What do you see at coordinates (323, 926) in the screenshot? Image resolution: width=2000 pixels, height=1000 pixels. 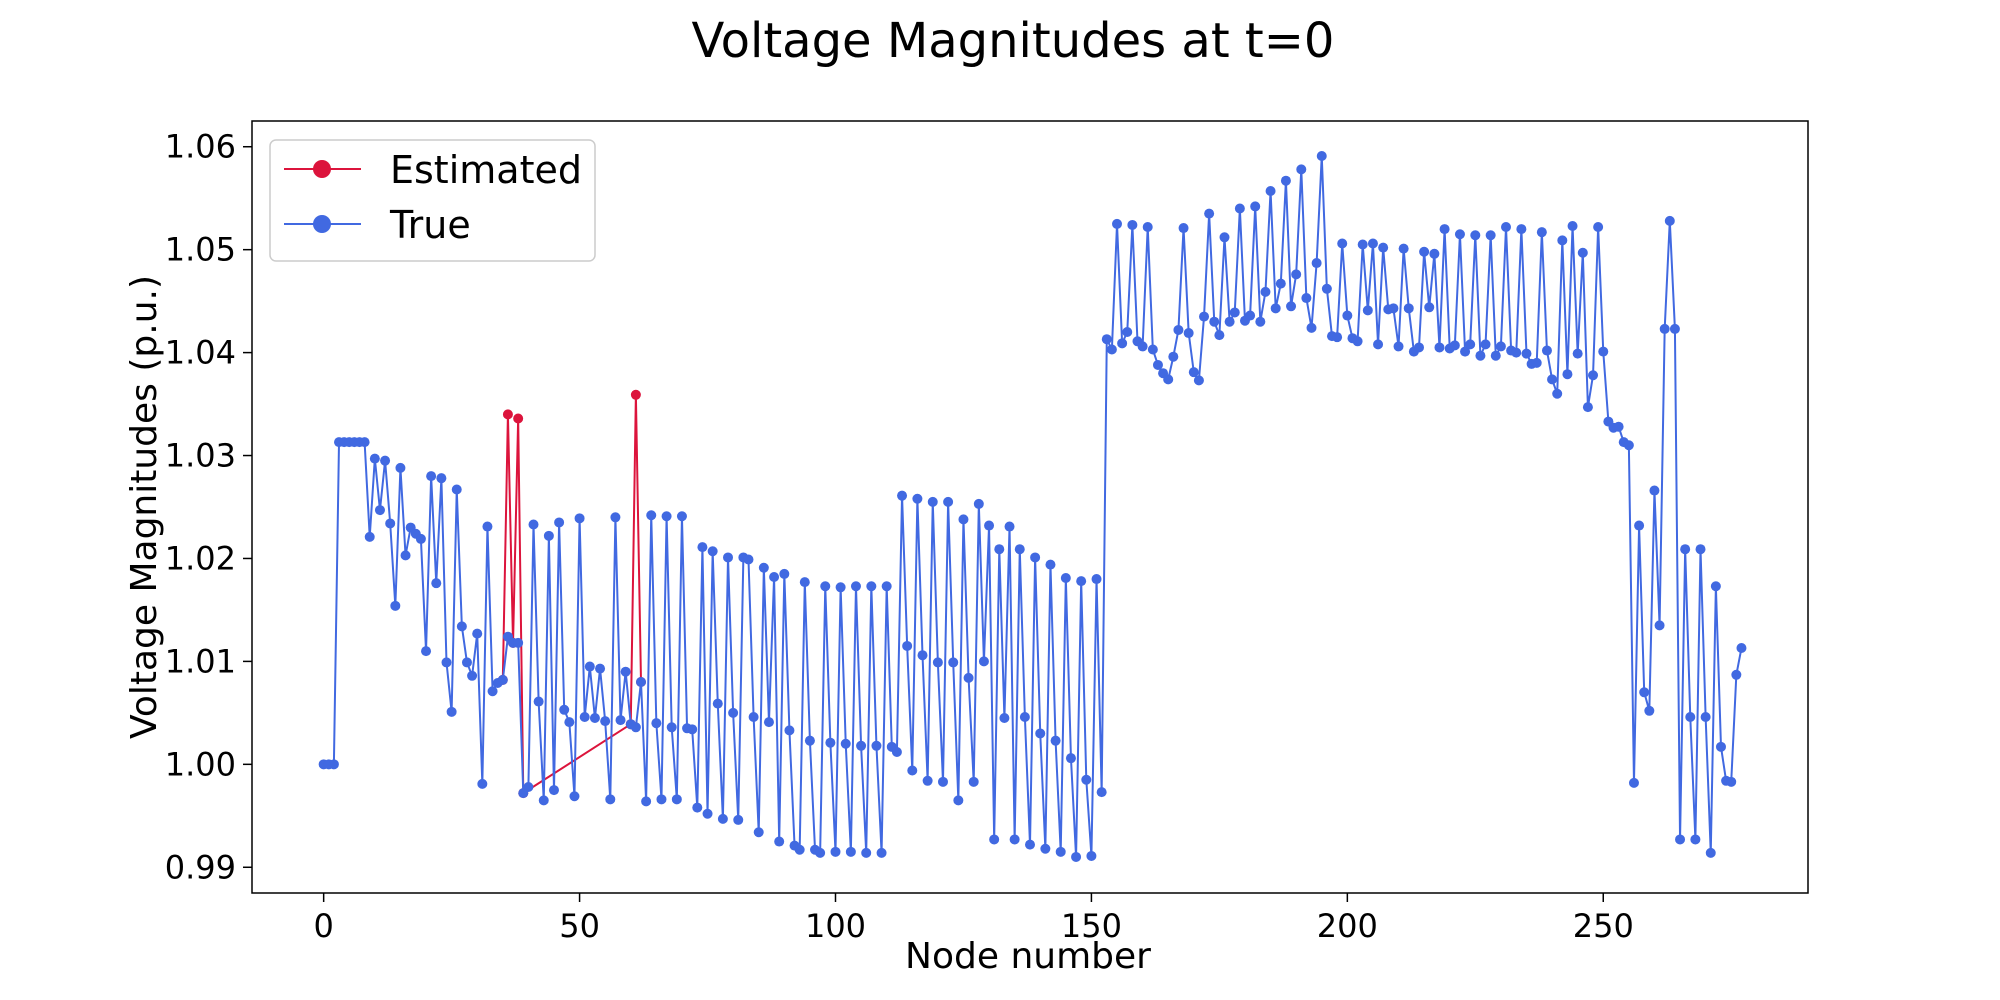 I see `x-tick-label: 0` at bounding box center [323, 926].